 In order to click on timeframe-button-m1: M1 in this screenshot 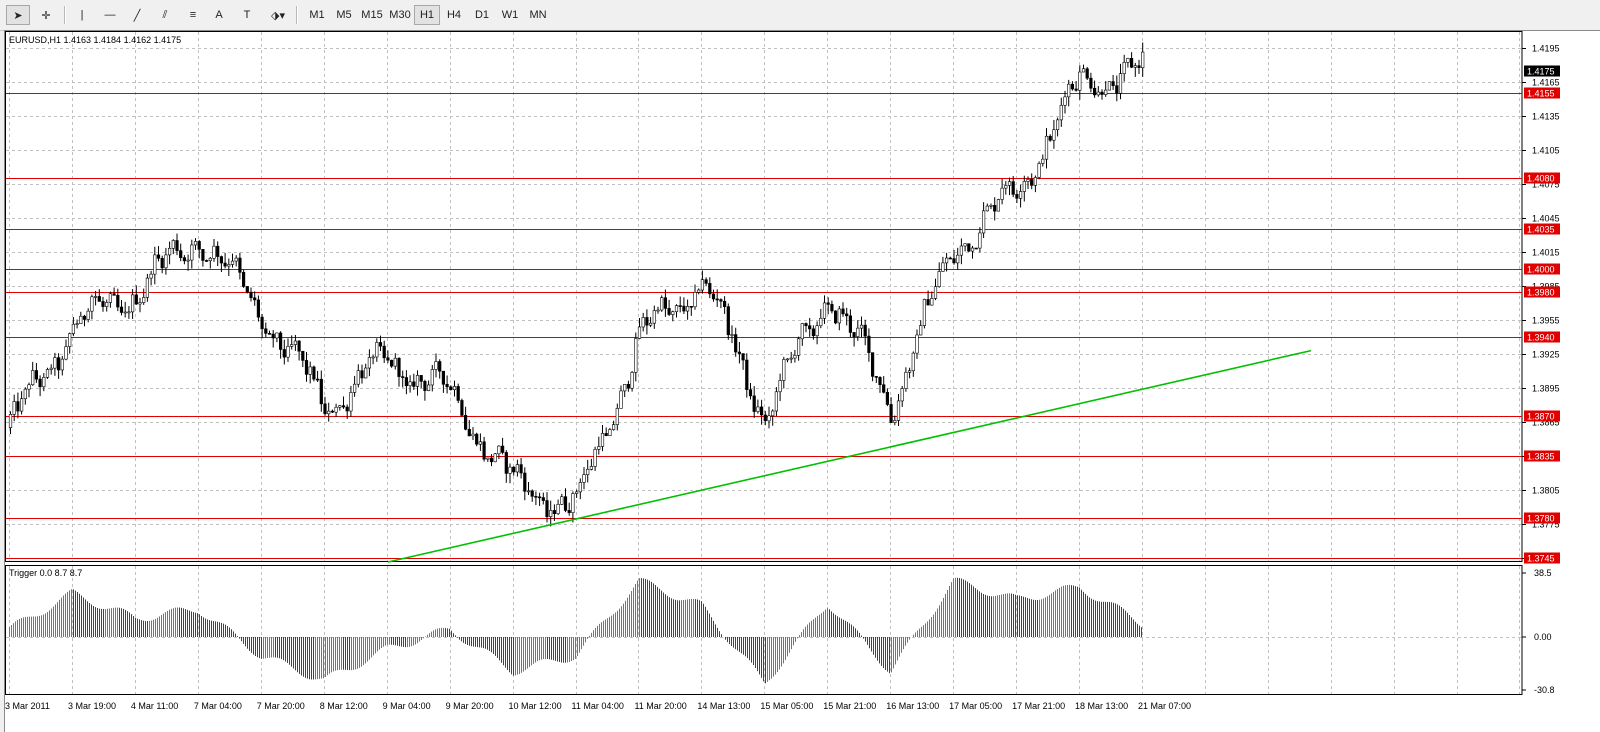, I will do `click(317, 15)`.